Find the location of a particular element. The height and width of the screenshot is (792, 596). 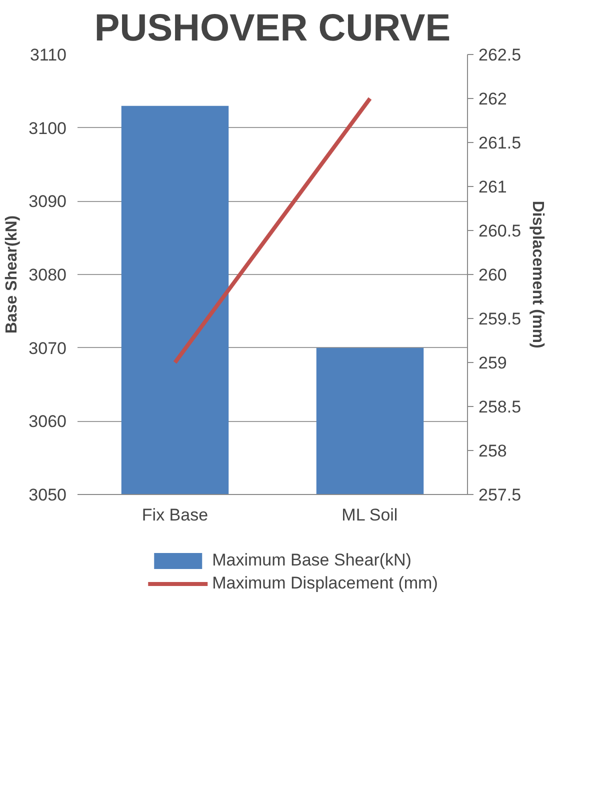

y2-tick-label: 259.5 is located at coordinates (500, 319).